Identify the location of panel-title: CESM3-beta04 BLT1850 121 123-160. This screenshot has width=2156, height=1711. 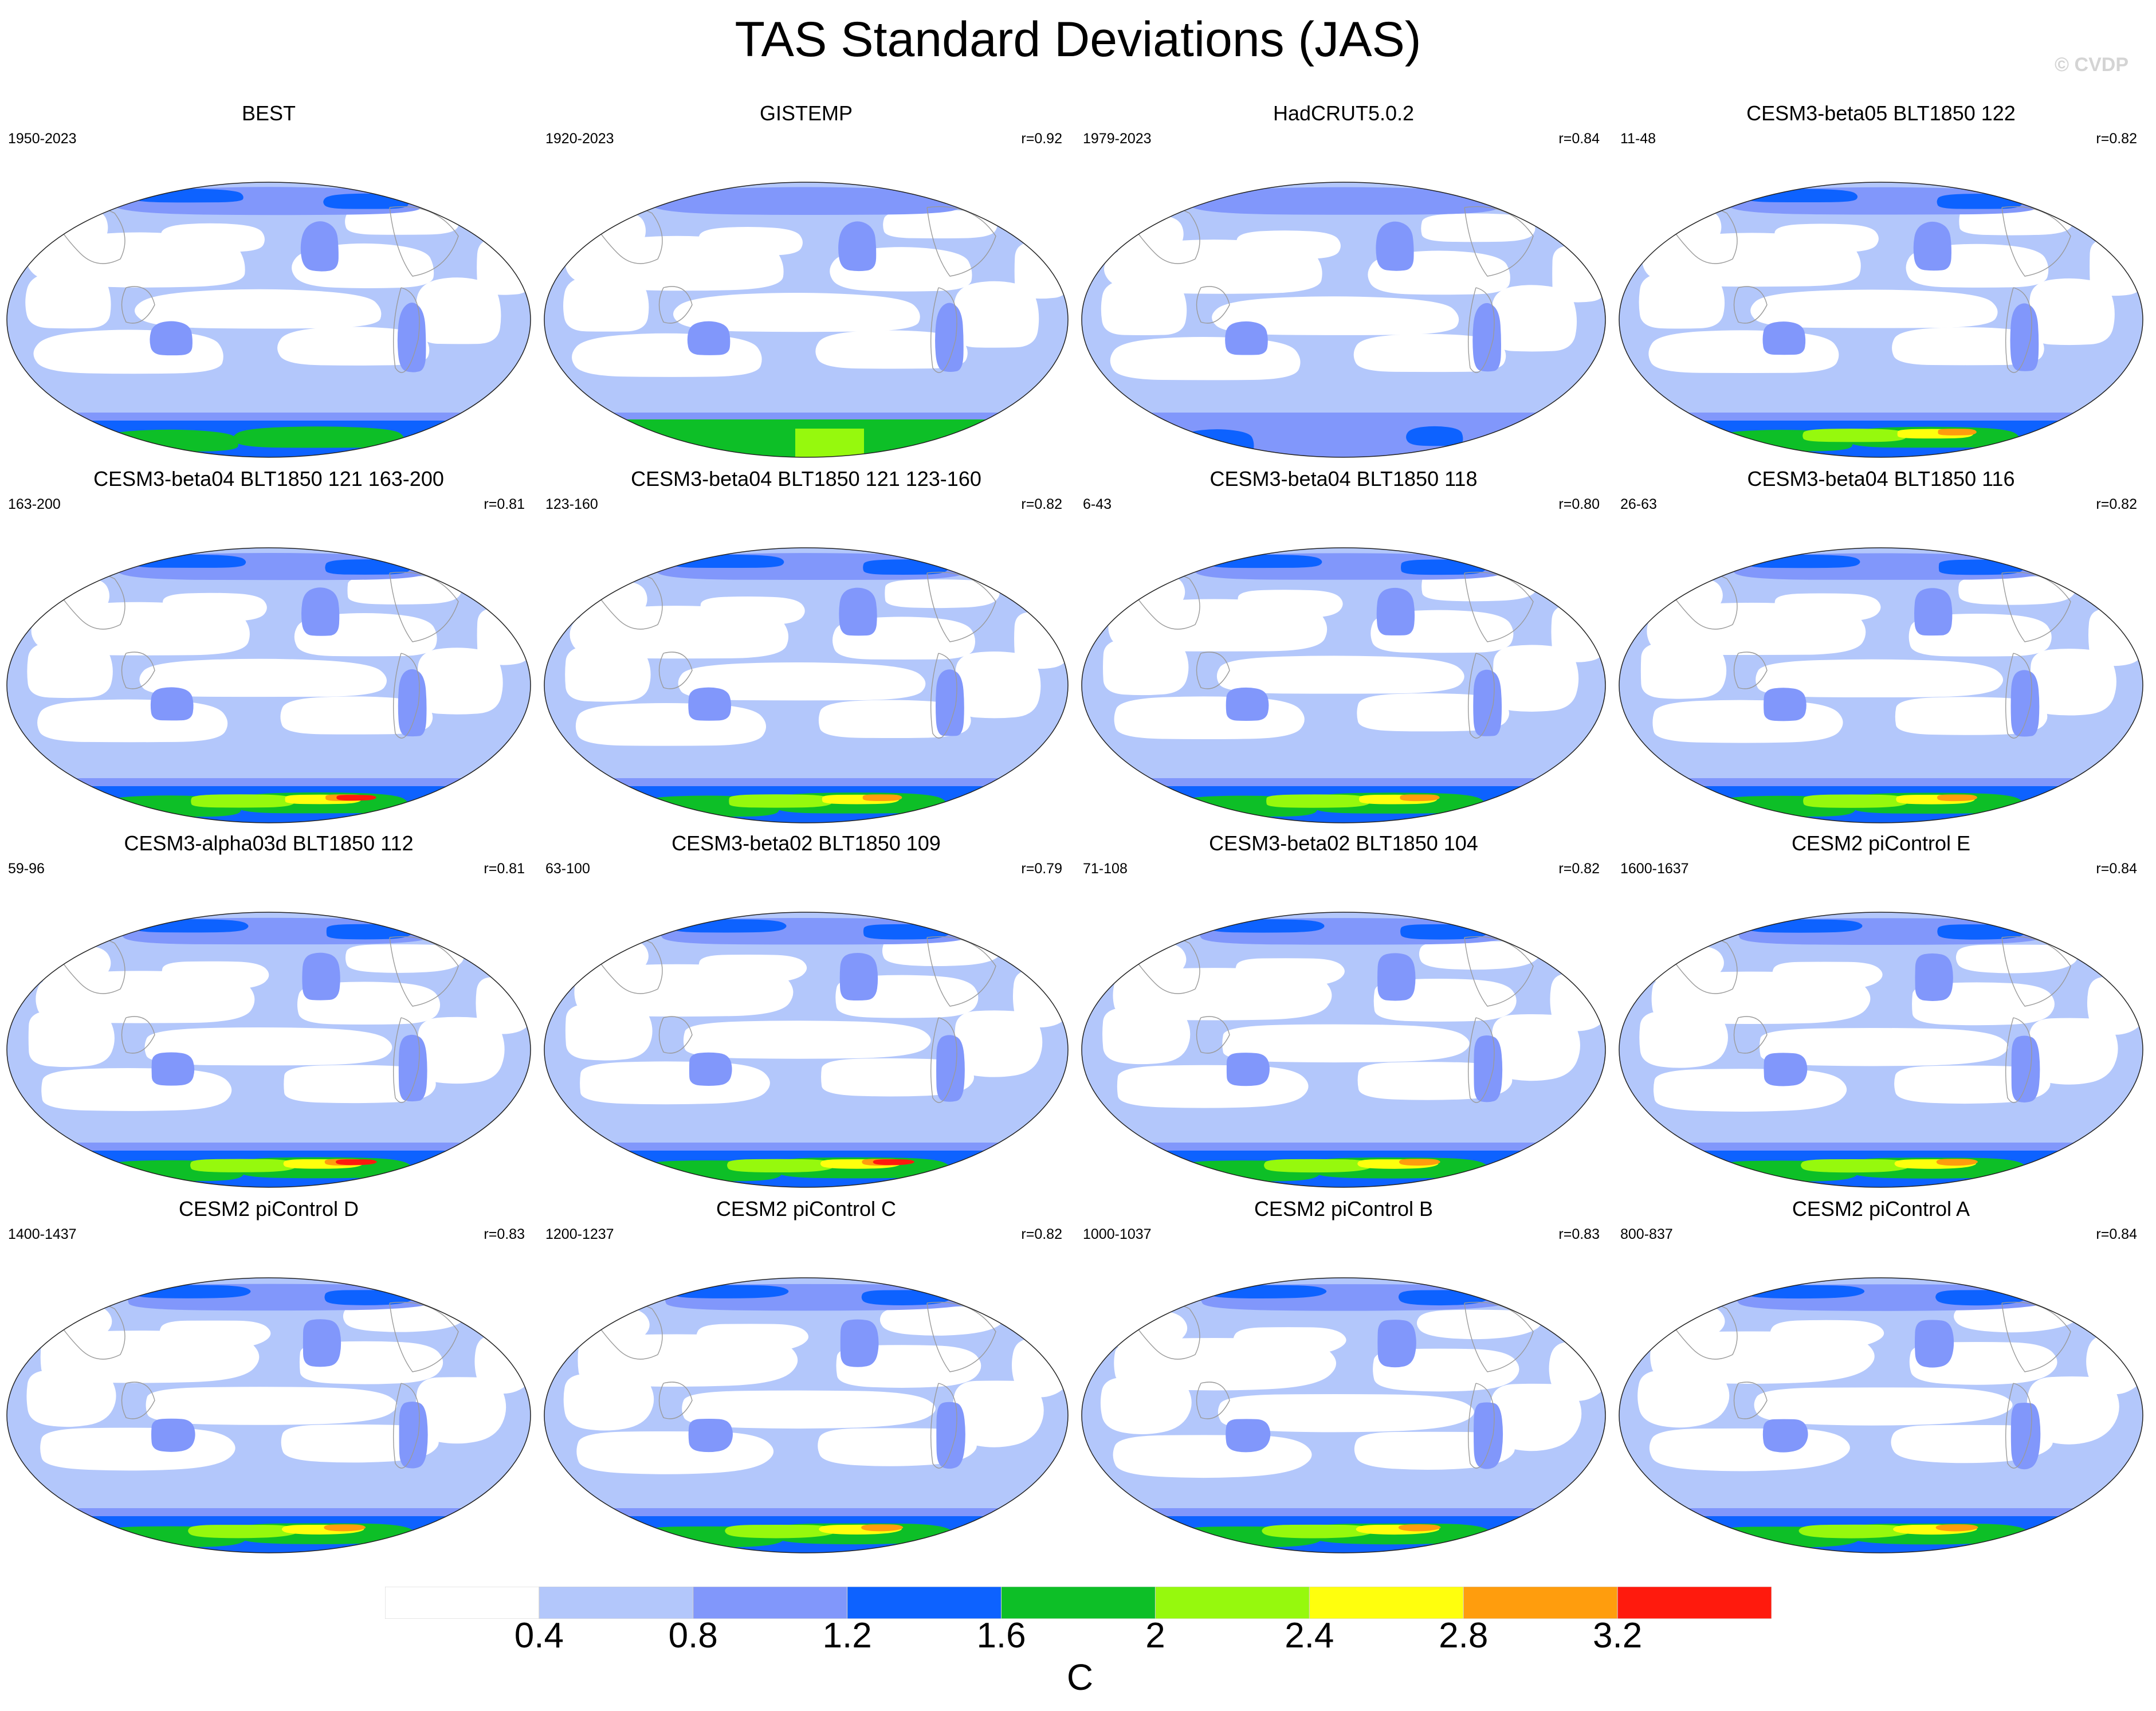
(806, 479).